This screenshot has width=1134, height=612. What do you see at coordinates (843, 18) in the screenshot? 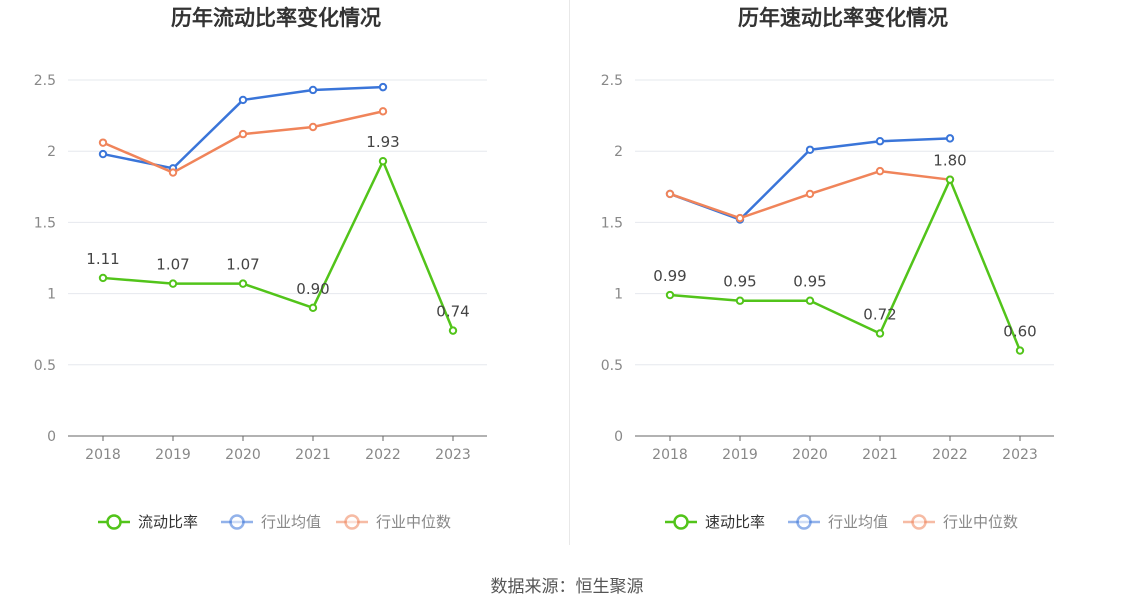
I see `chart-title: 历年速动比率变化情况` at bounding box center [843, 18].